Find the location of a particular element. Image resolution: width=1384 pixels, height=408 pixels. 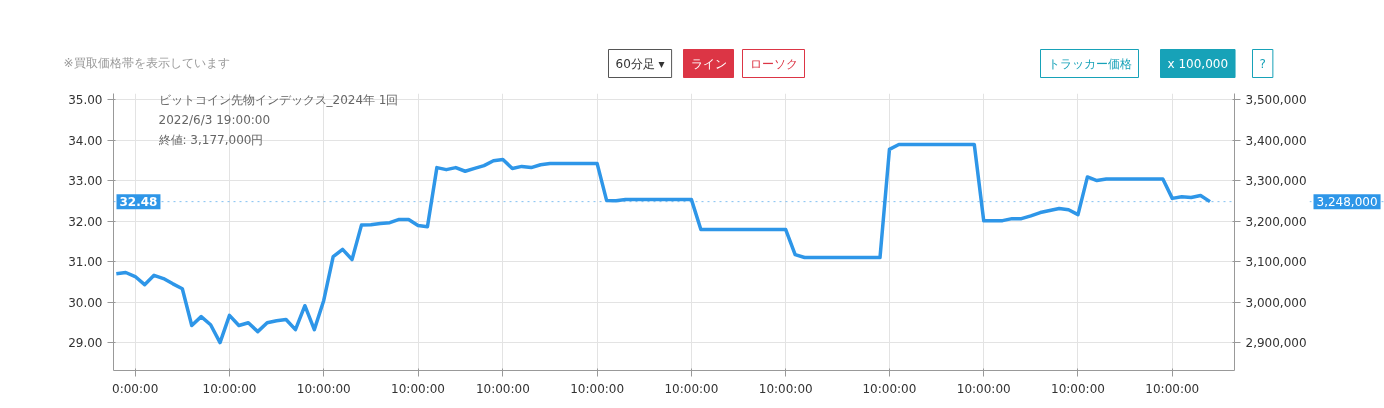

text: ※買取価格帯を表示しています is located at coordinates (146, 62).